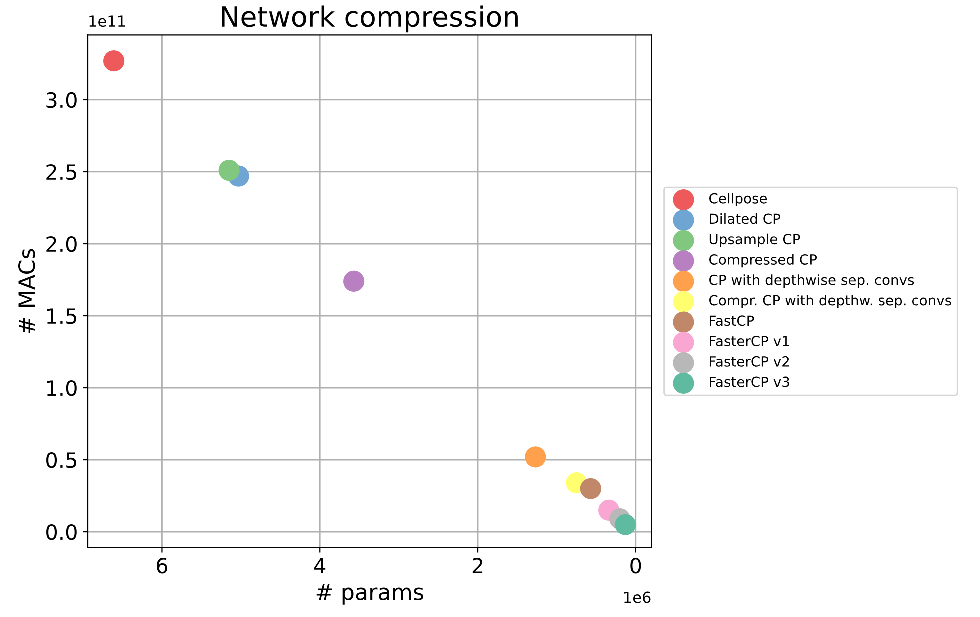 This screenshot has height=617, width=980. I want to click on legend-label: Dilated CP, so click(745, 218).